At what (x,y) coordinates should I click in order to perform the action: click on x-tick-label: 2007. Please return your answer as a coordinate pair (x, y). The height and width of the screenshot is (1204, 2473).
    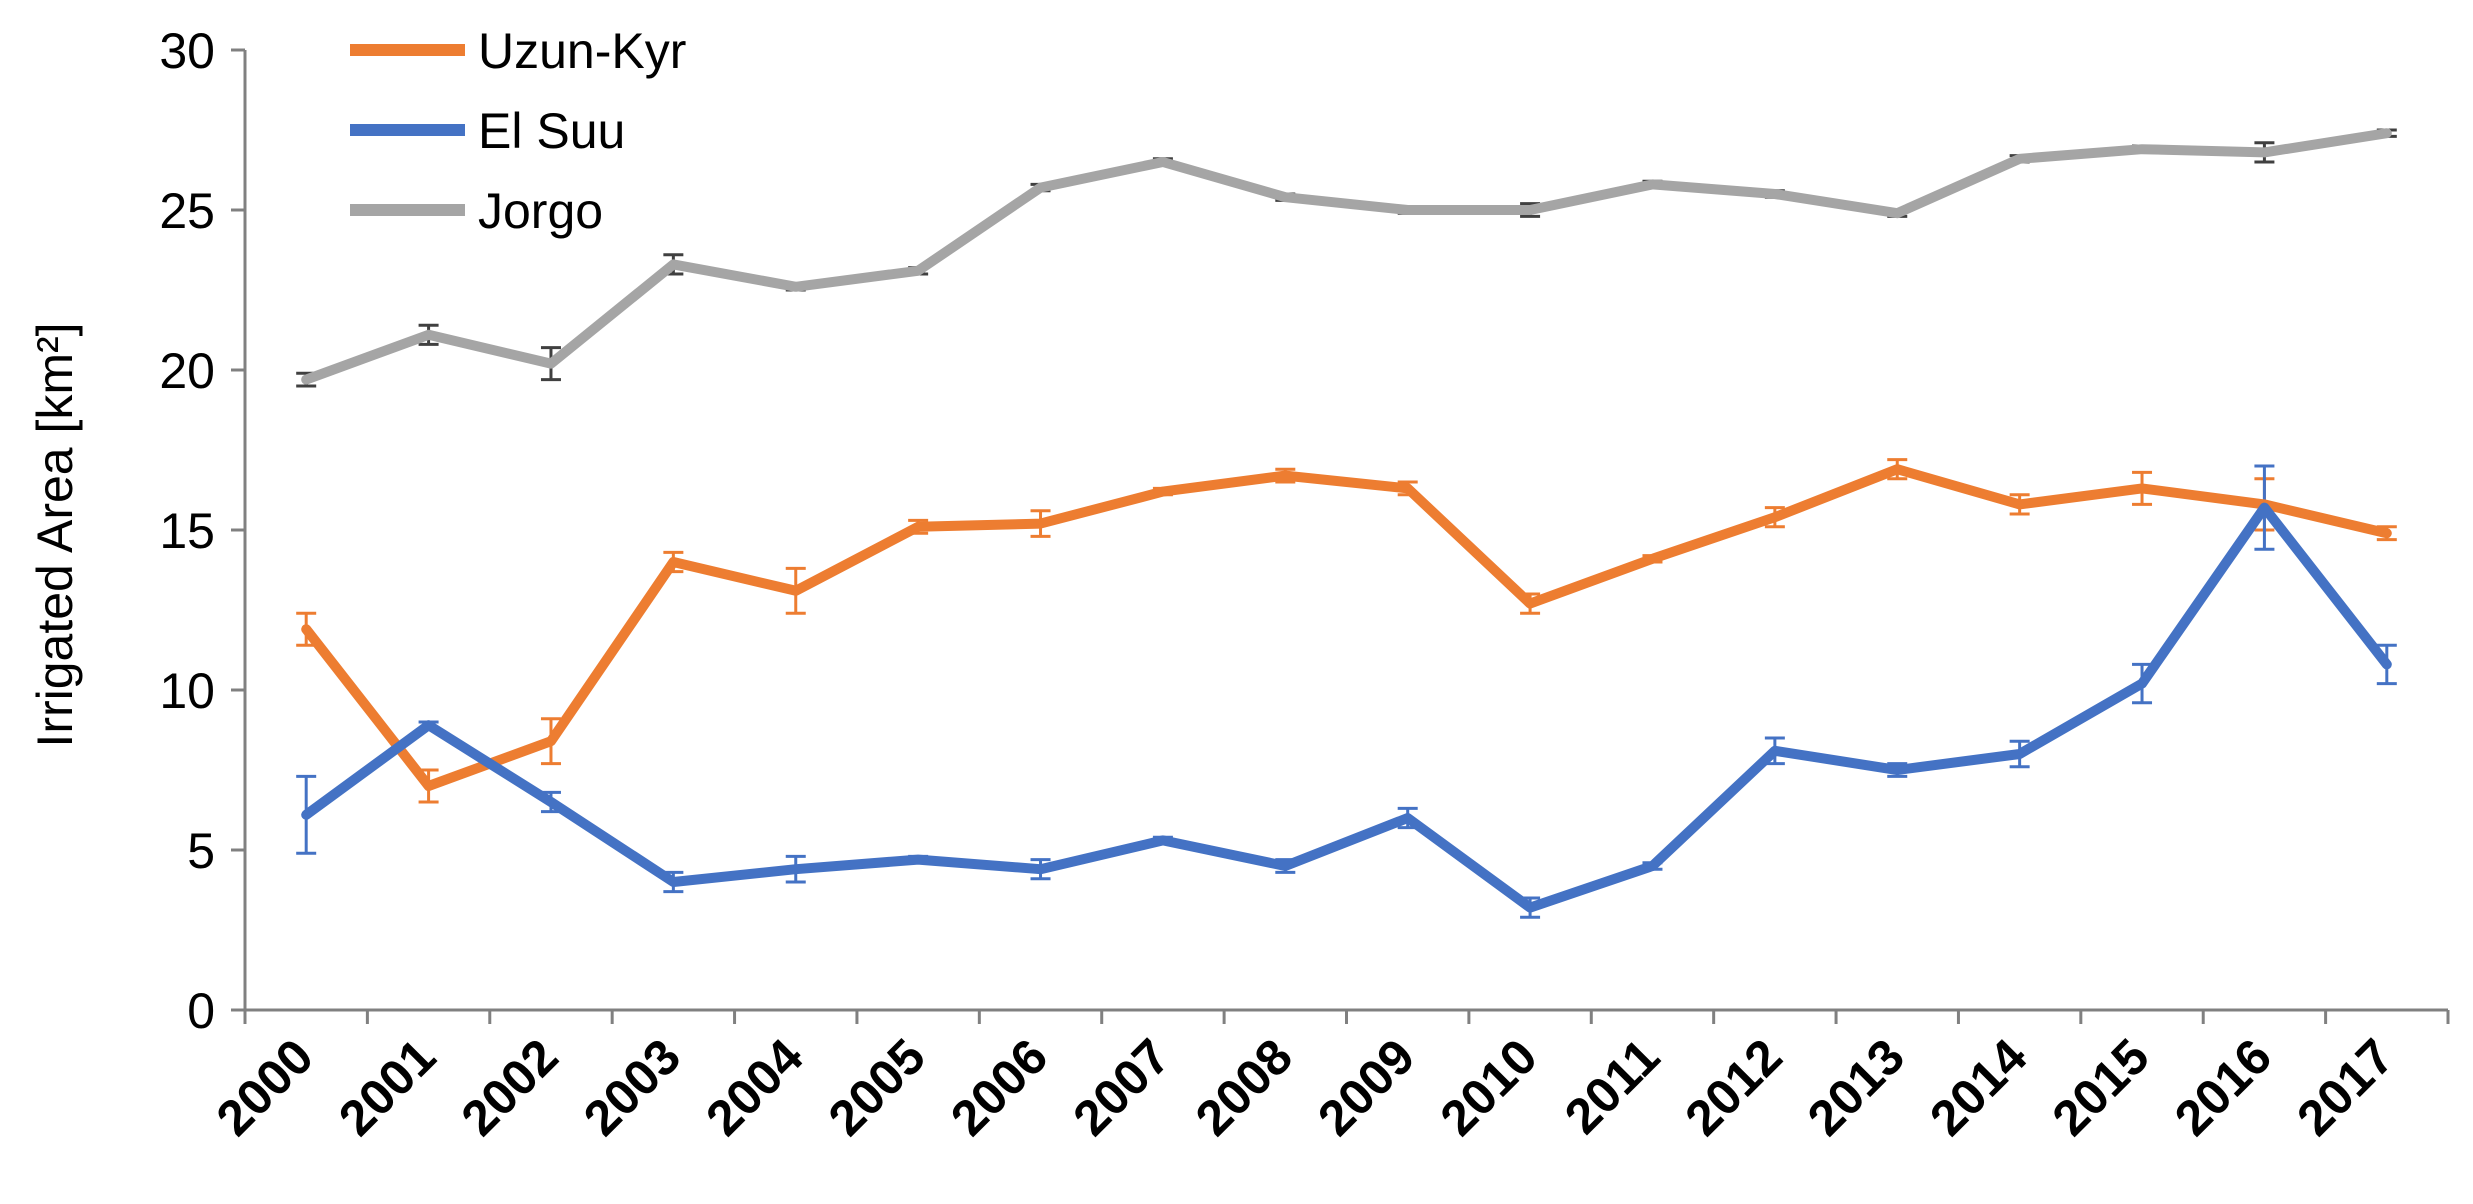
    Looking at the image, I should click on (1121, 1087).